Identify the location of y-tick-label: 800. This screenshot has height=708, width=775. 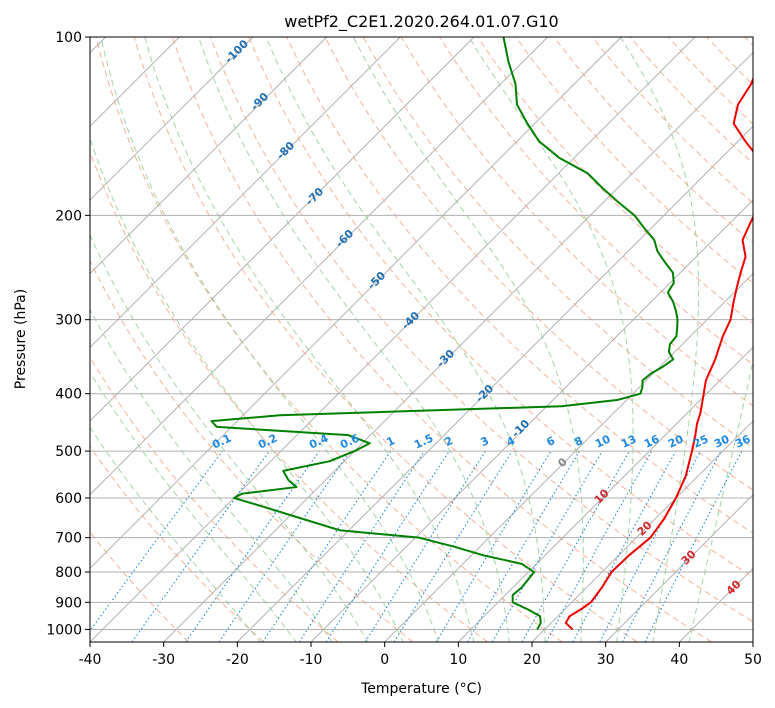
(68, 573).